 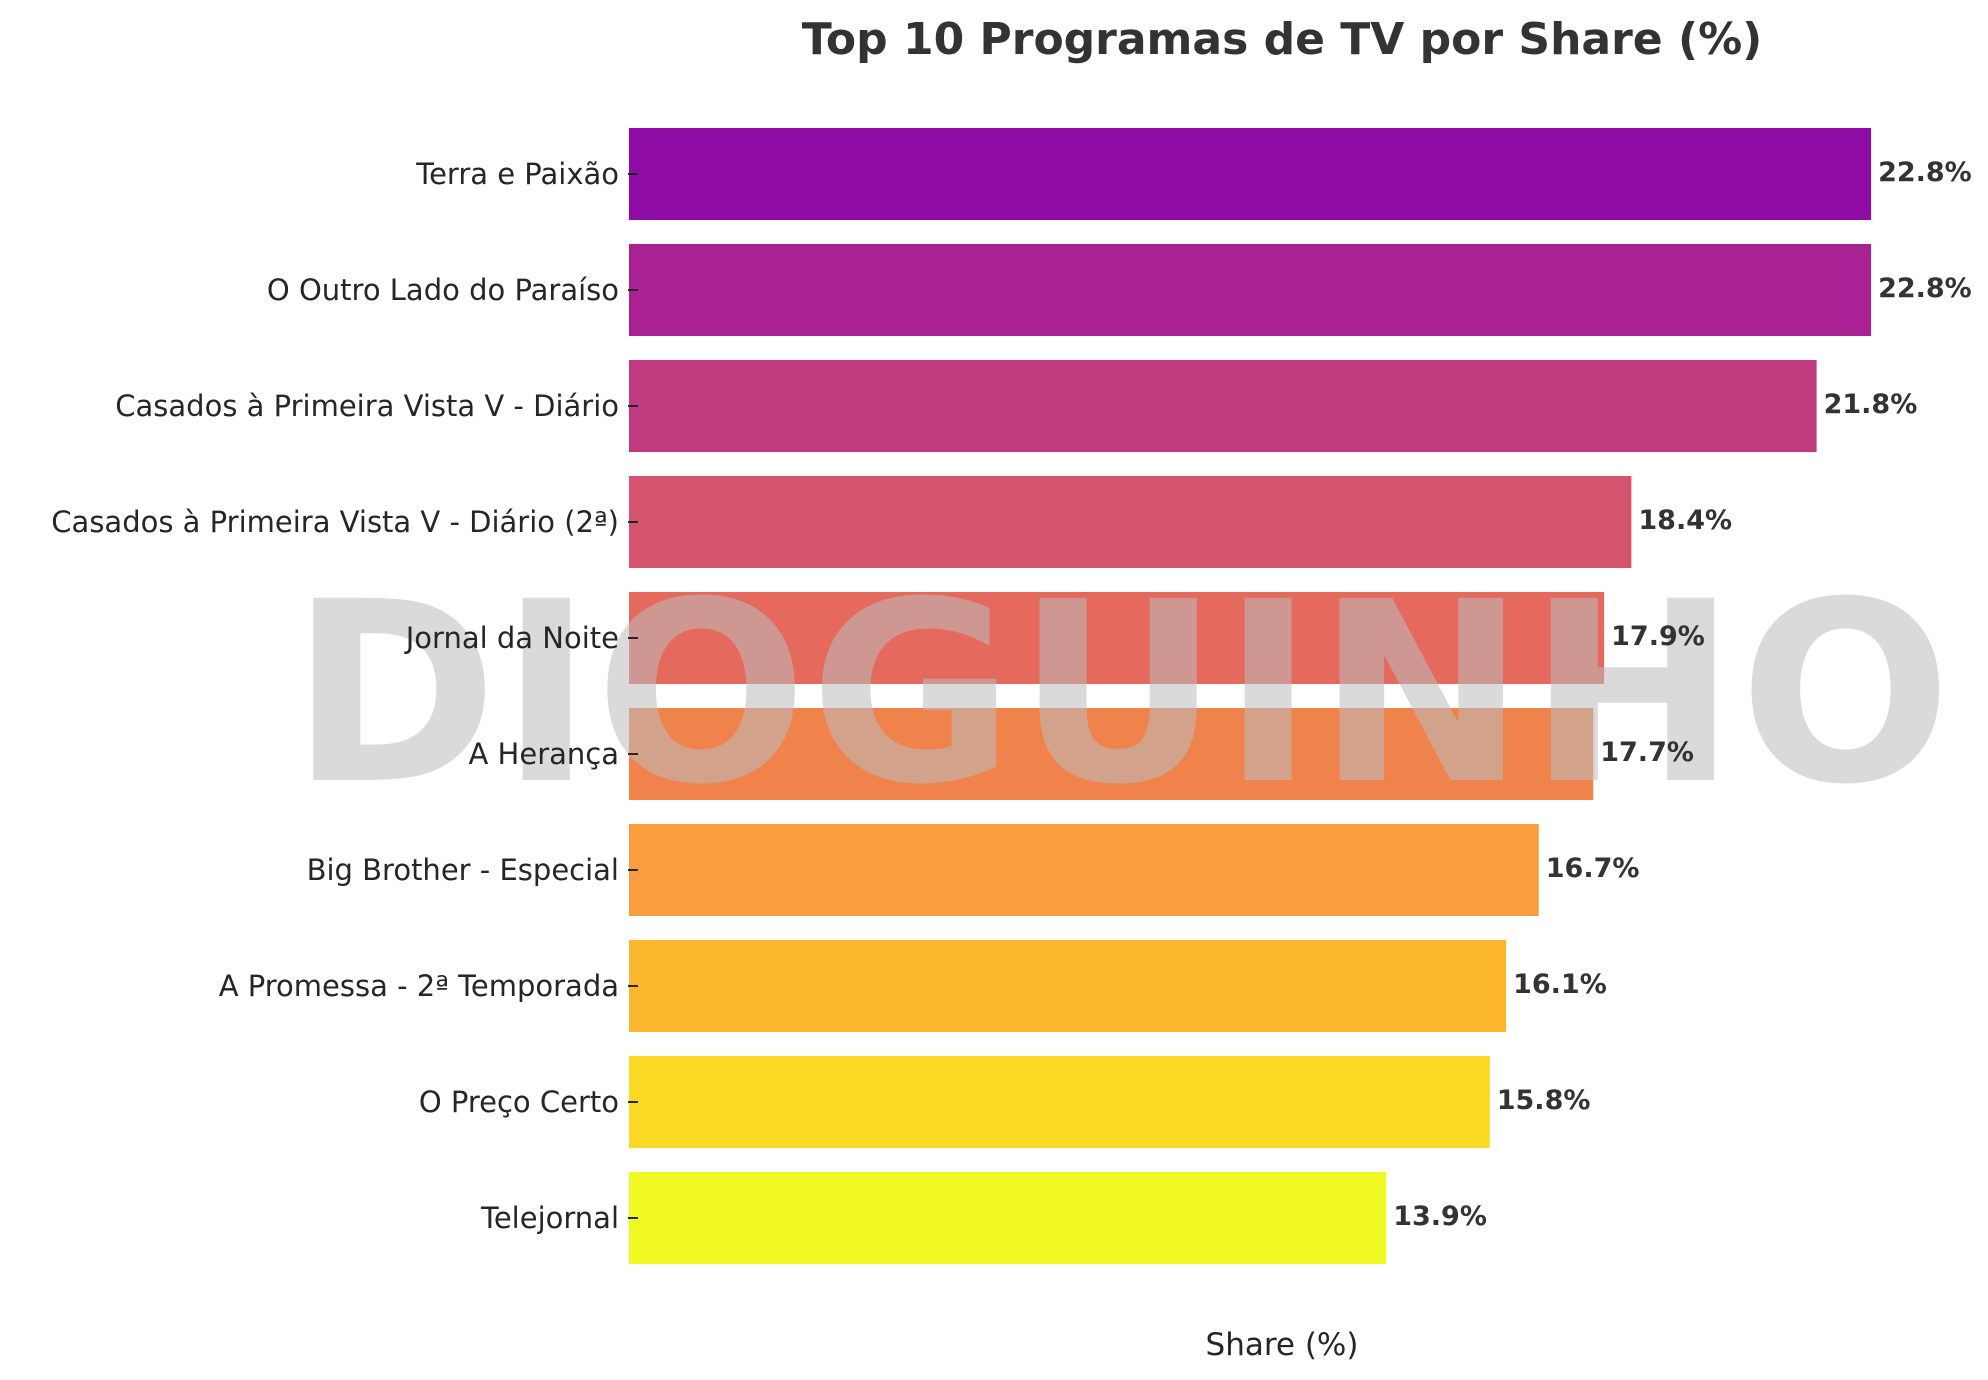 What do you see at coordinates (1282, 39) in the screenshot?
I see `chart-title: Top 10 Programas de TV por Share (%)` at bounding box center [1282, 39].